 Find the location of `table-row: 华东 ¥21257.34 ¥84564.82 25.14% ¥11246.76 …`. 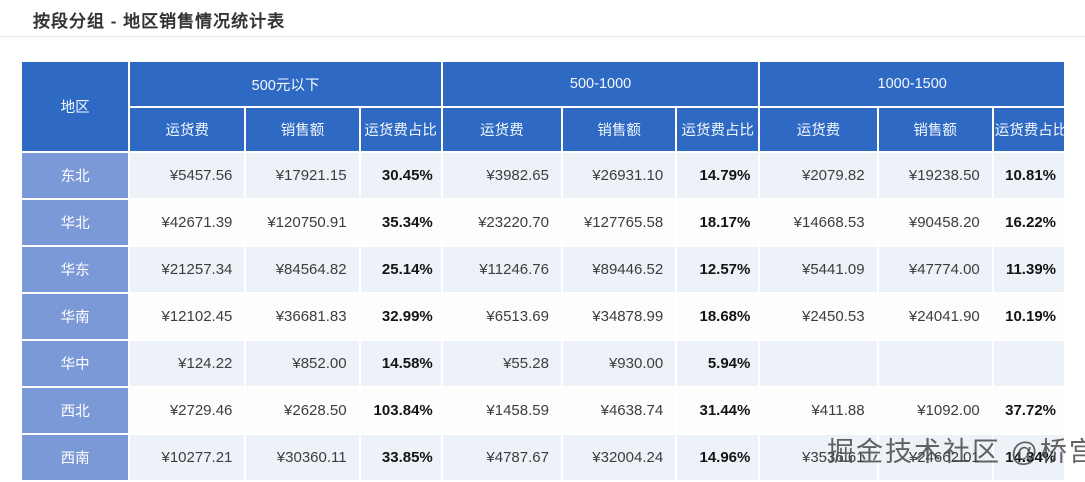

table-row: 华东 ¥21257.34 ¥84564.82 25.14% ¥11246.76 … is located at coordinates (543, 269).